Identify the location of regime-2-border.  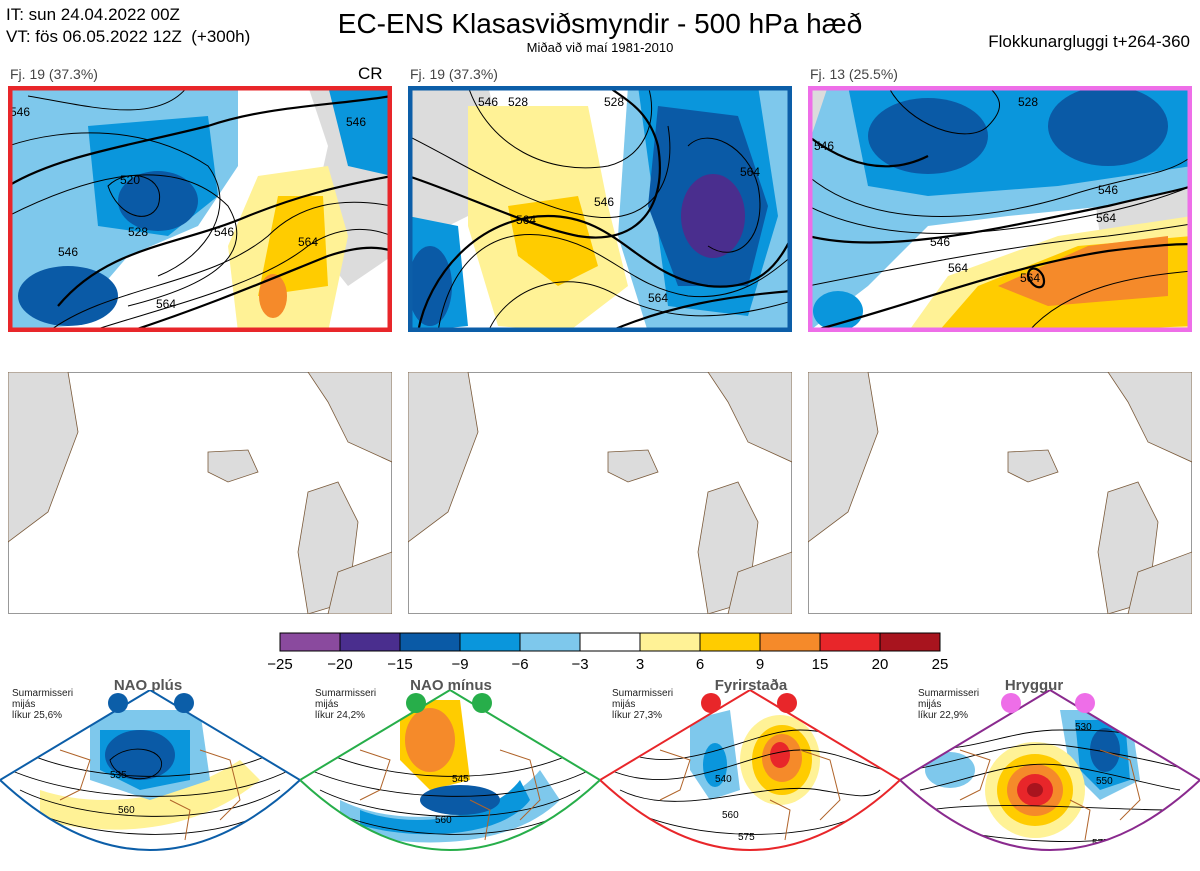
(450, 770).